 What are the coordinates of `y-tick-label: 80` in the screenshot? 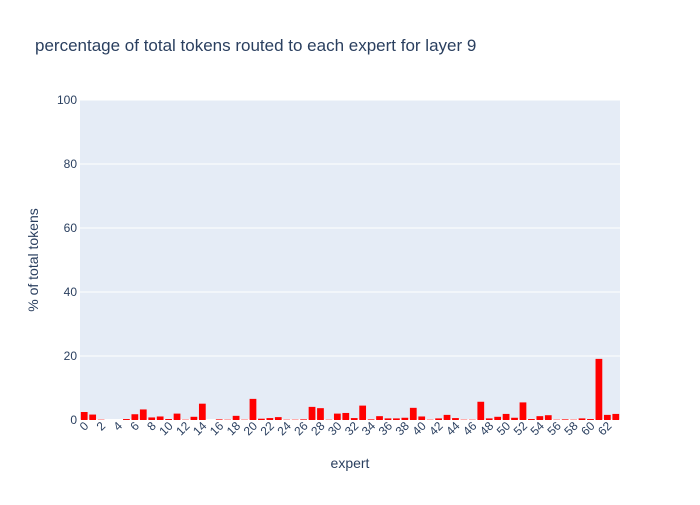 It's located at (71, 164).